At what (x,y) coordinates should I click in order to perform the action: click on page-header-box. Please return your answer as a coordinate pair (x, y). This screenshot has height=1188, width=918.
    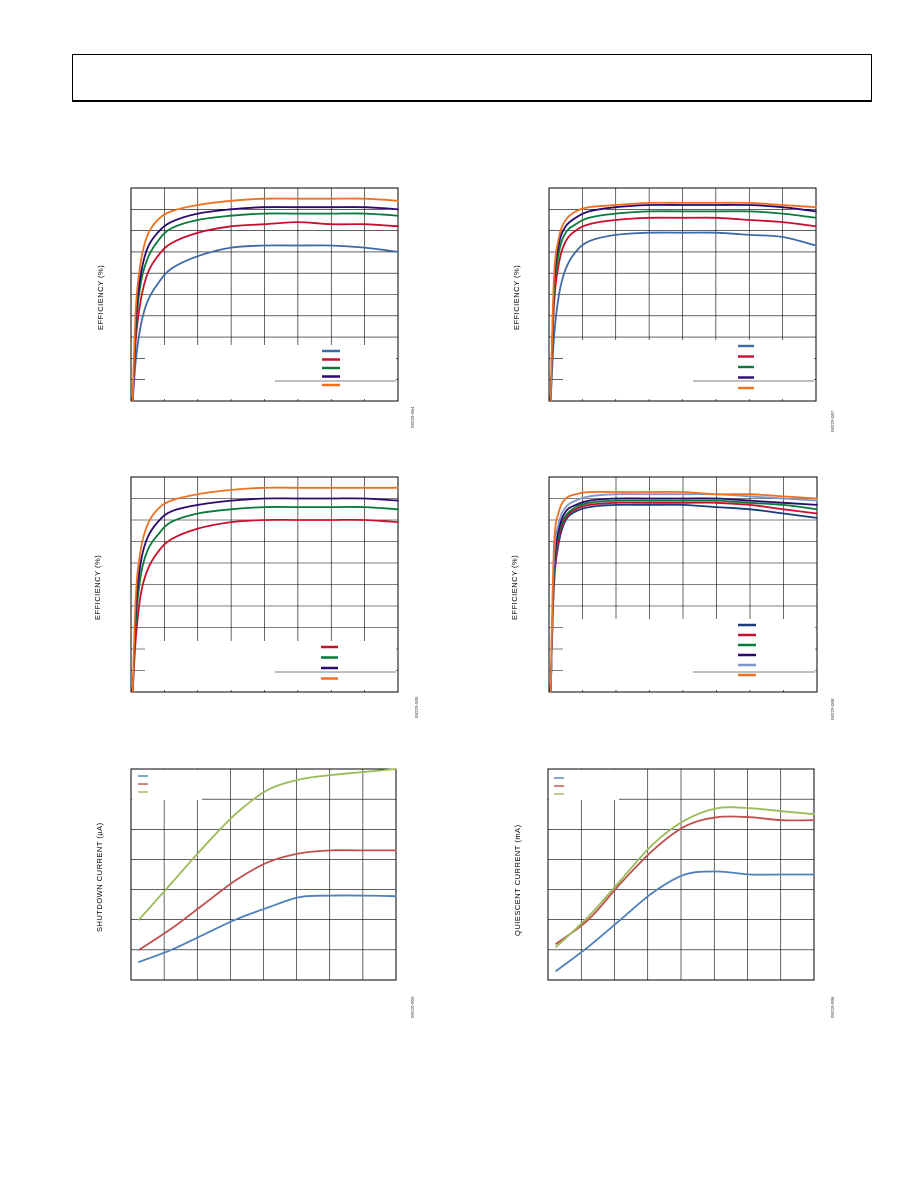
    Looking at the image, I should click on (472, 78).